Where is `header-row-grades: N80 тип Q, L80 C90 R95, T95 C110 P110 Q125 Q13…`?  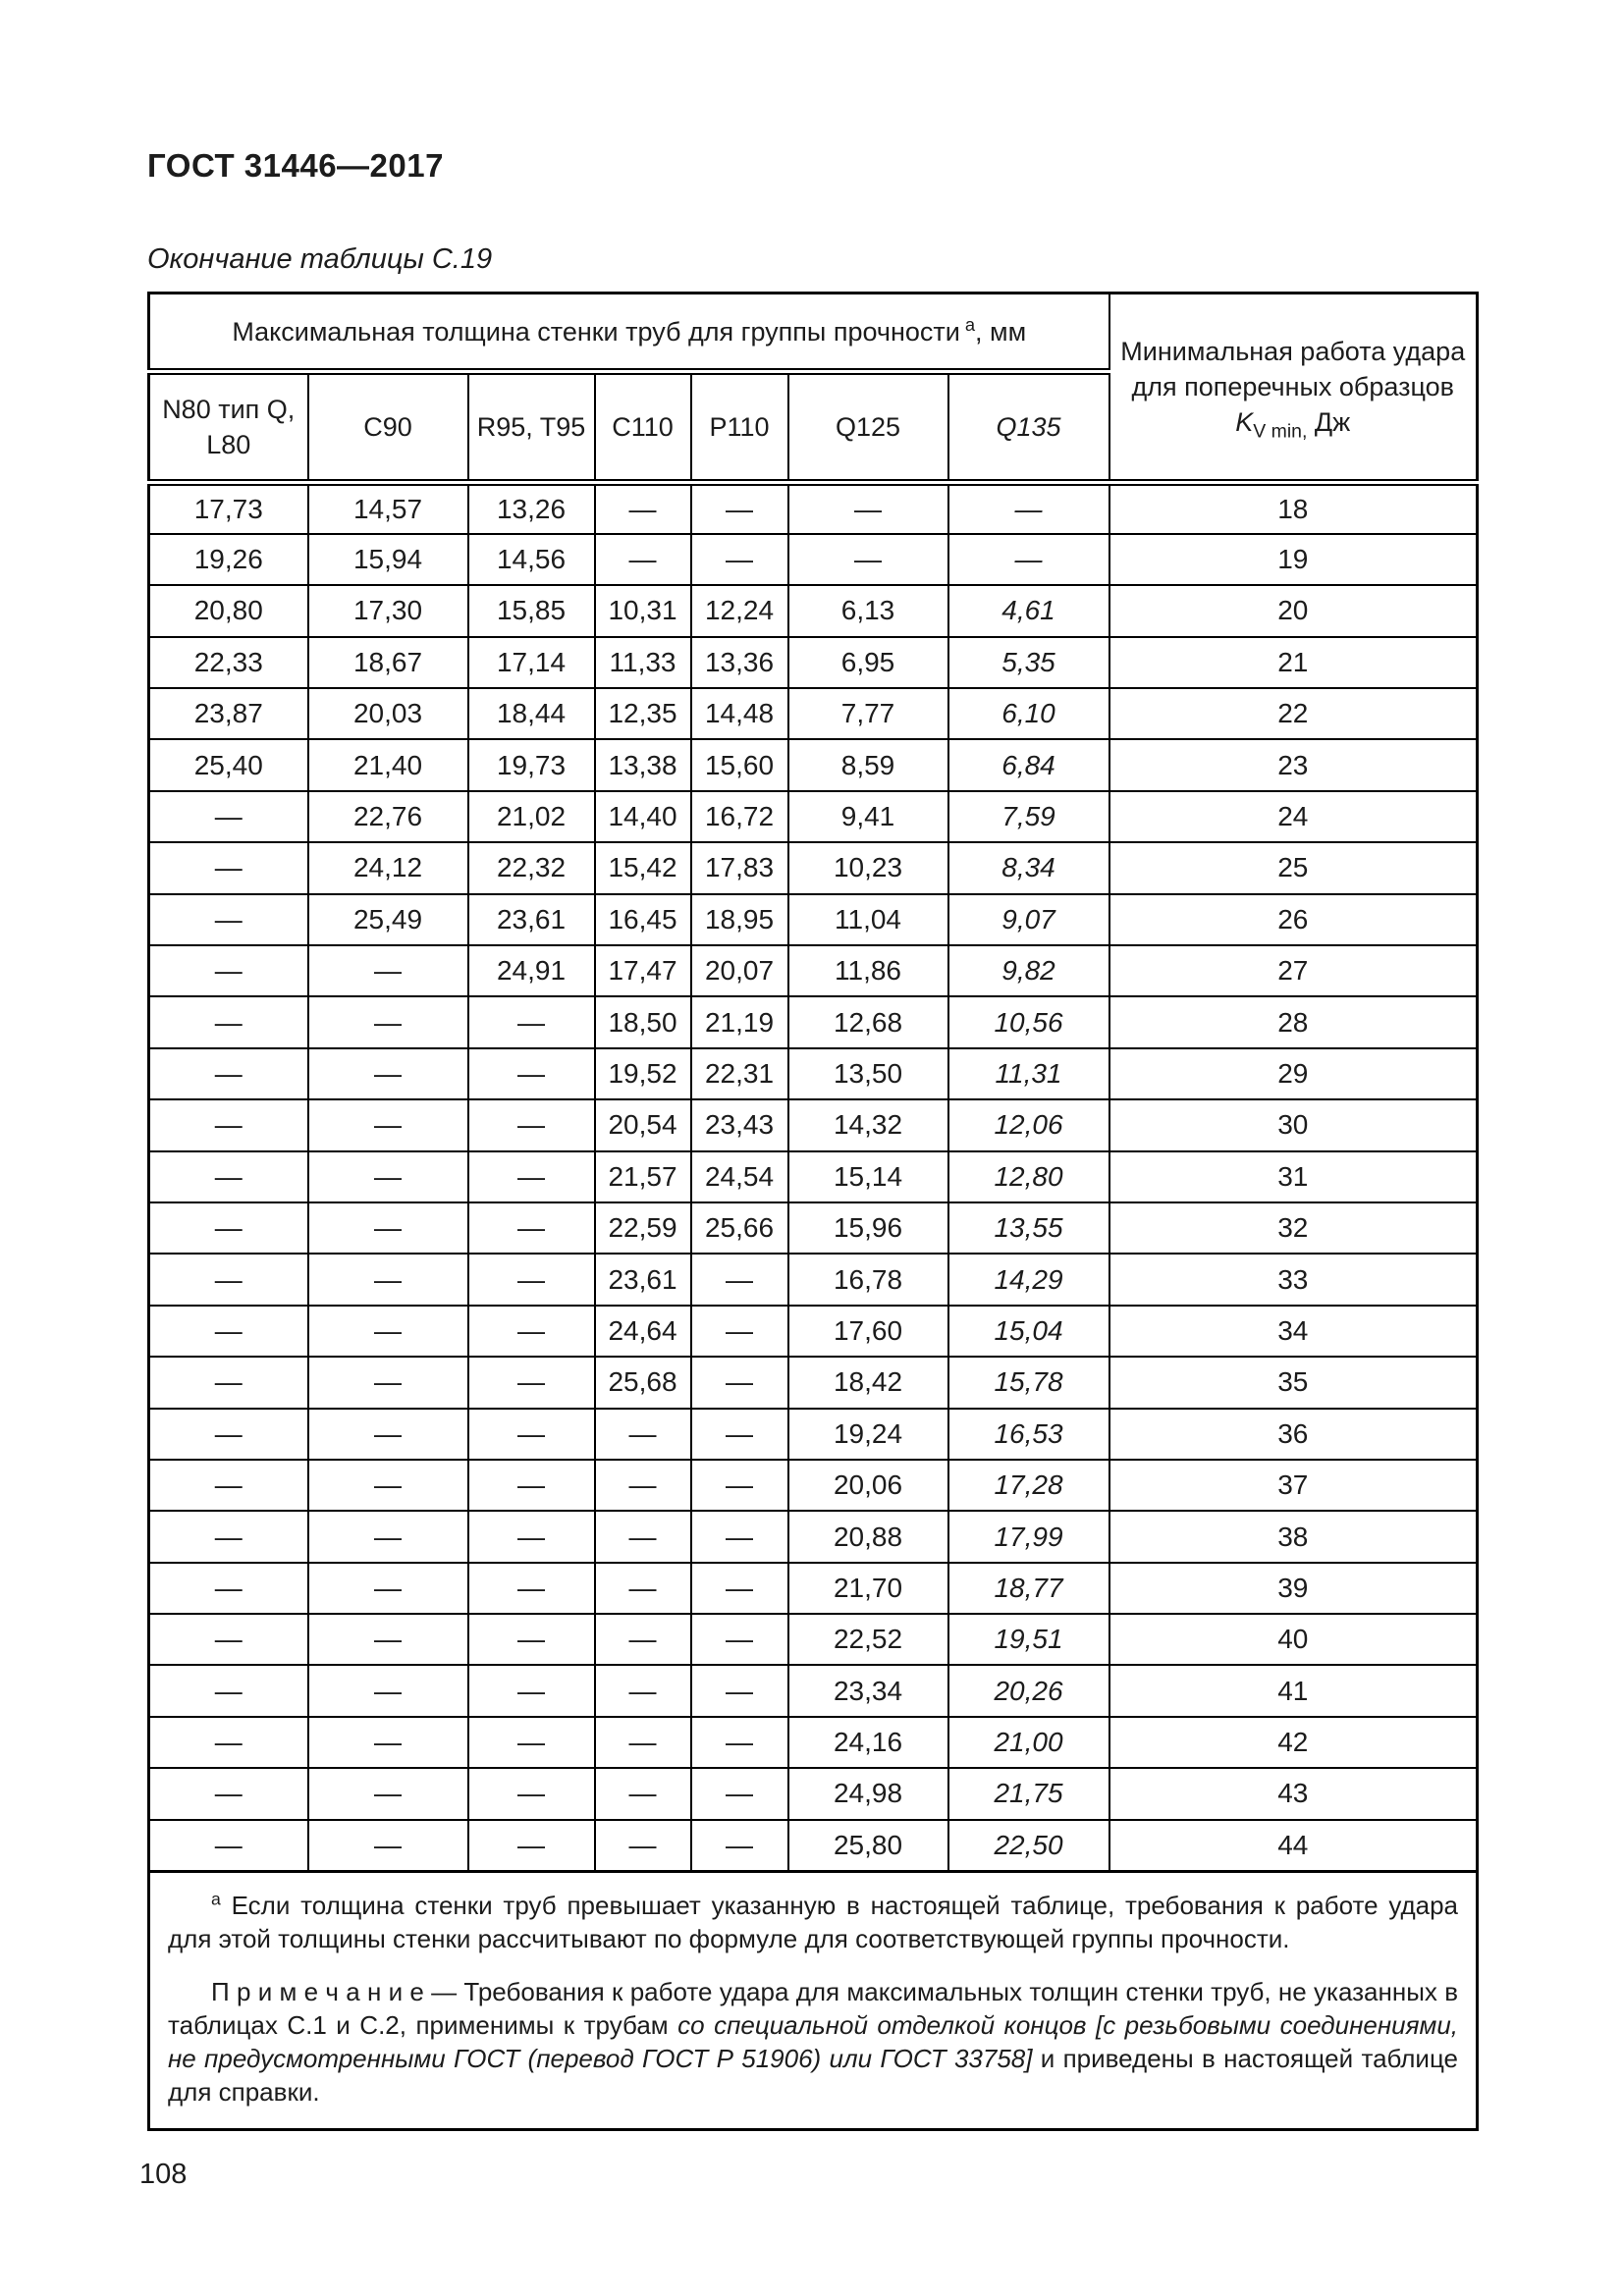
header-row-grades: N80 тип Q, L80 C90 R95, T95 C110 P110 Q125 Q13… is located at coordinates (812, 428).